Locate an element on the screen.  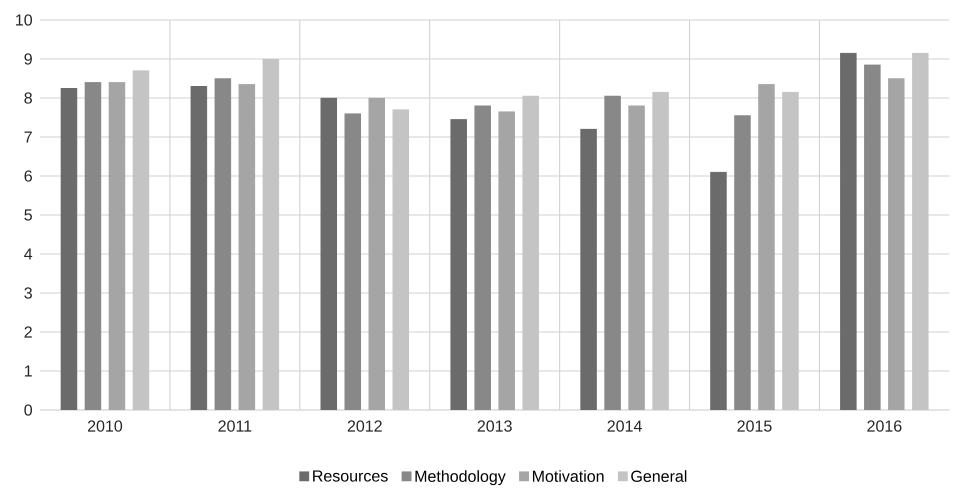
legend-label: Motivation is located at coordinates (568, 476).